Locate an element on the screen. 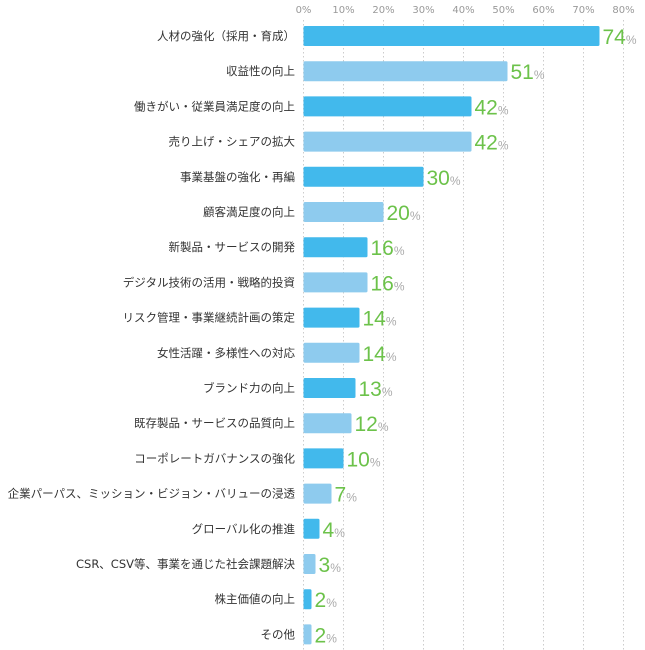 The image size is (645, 650). value-label: 7% is located at coordinates (346, 495).